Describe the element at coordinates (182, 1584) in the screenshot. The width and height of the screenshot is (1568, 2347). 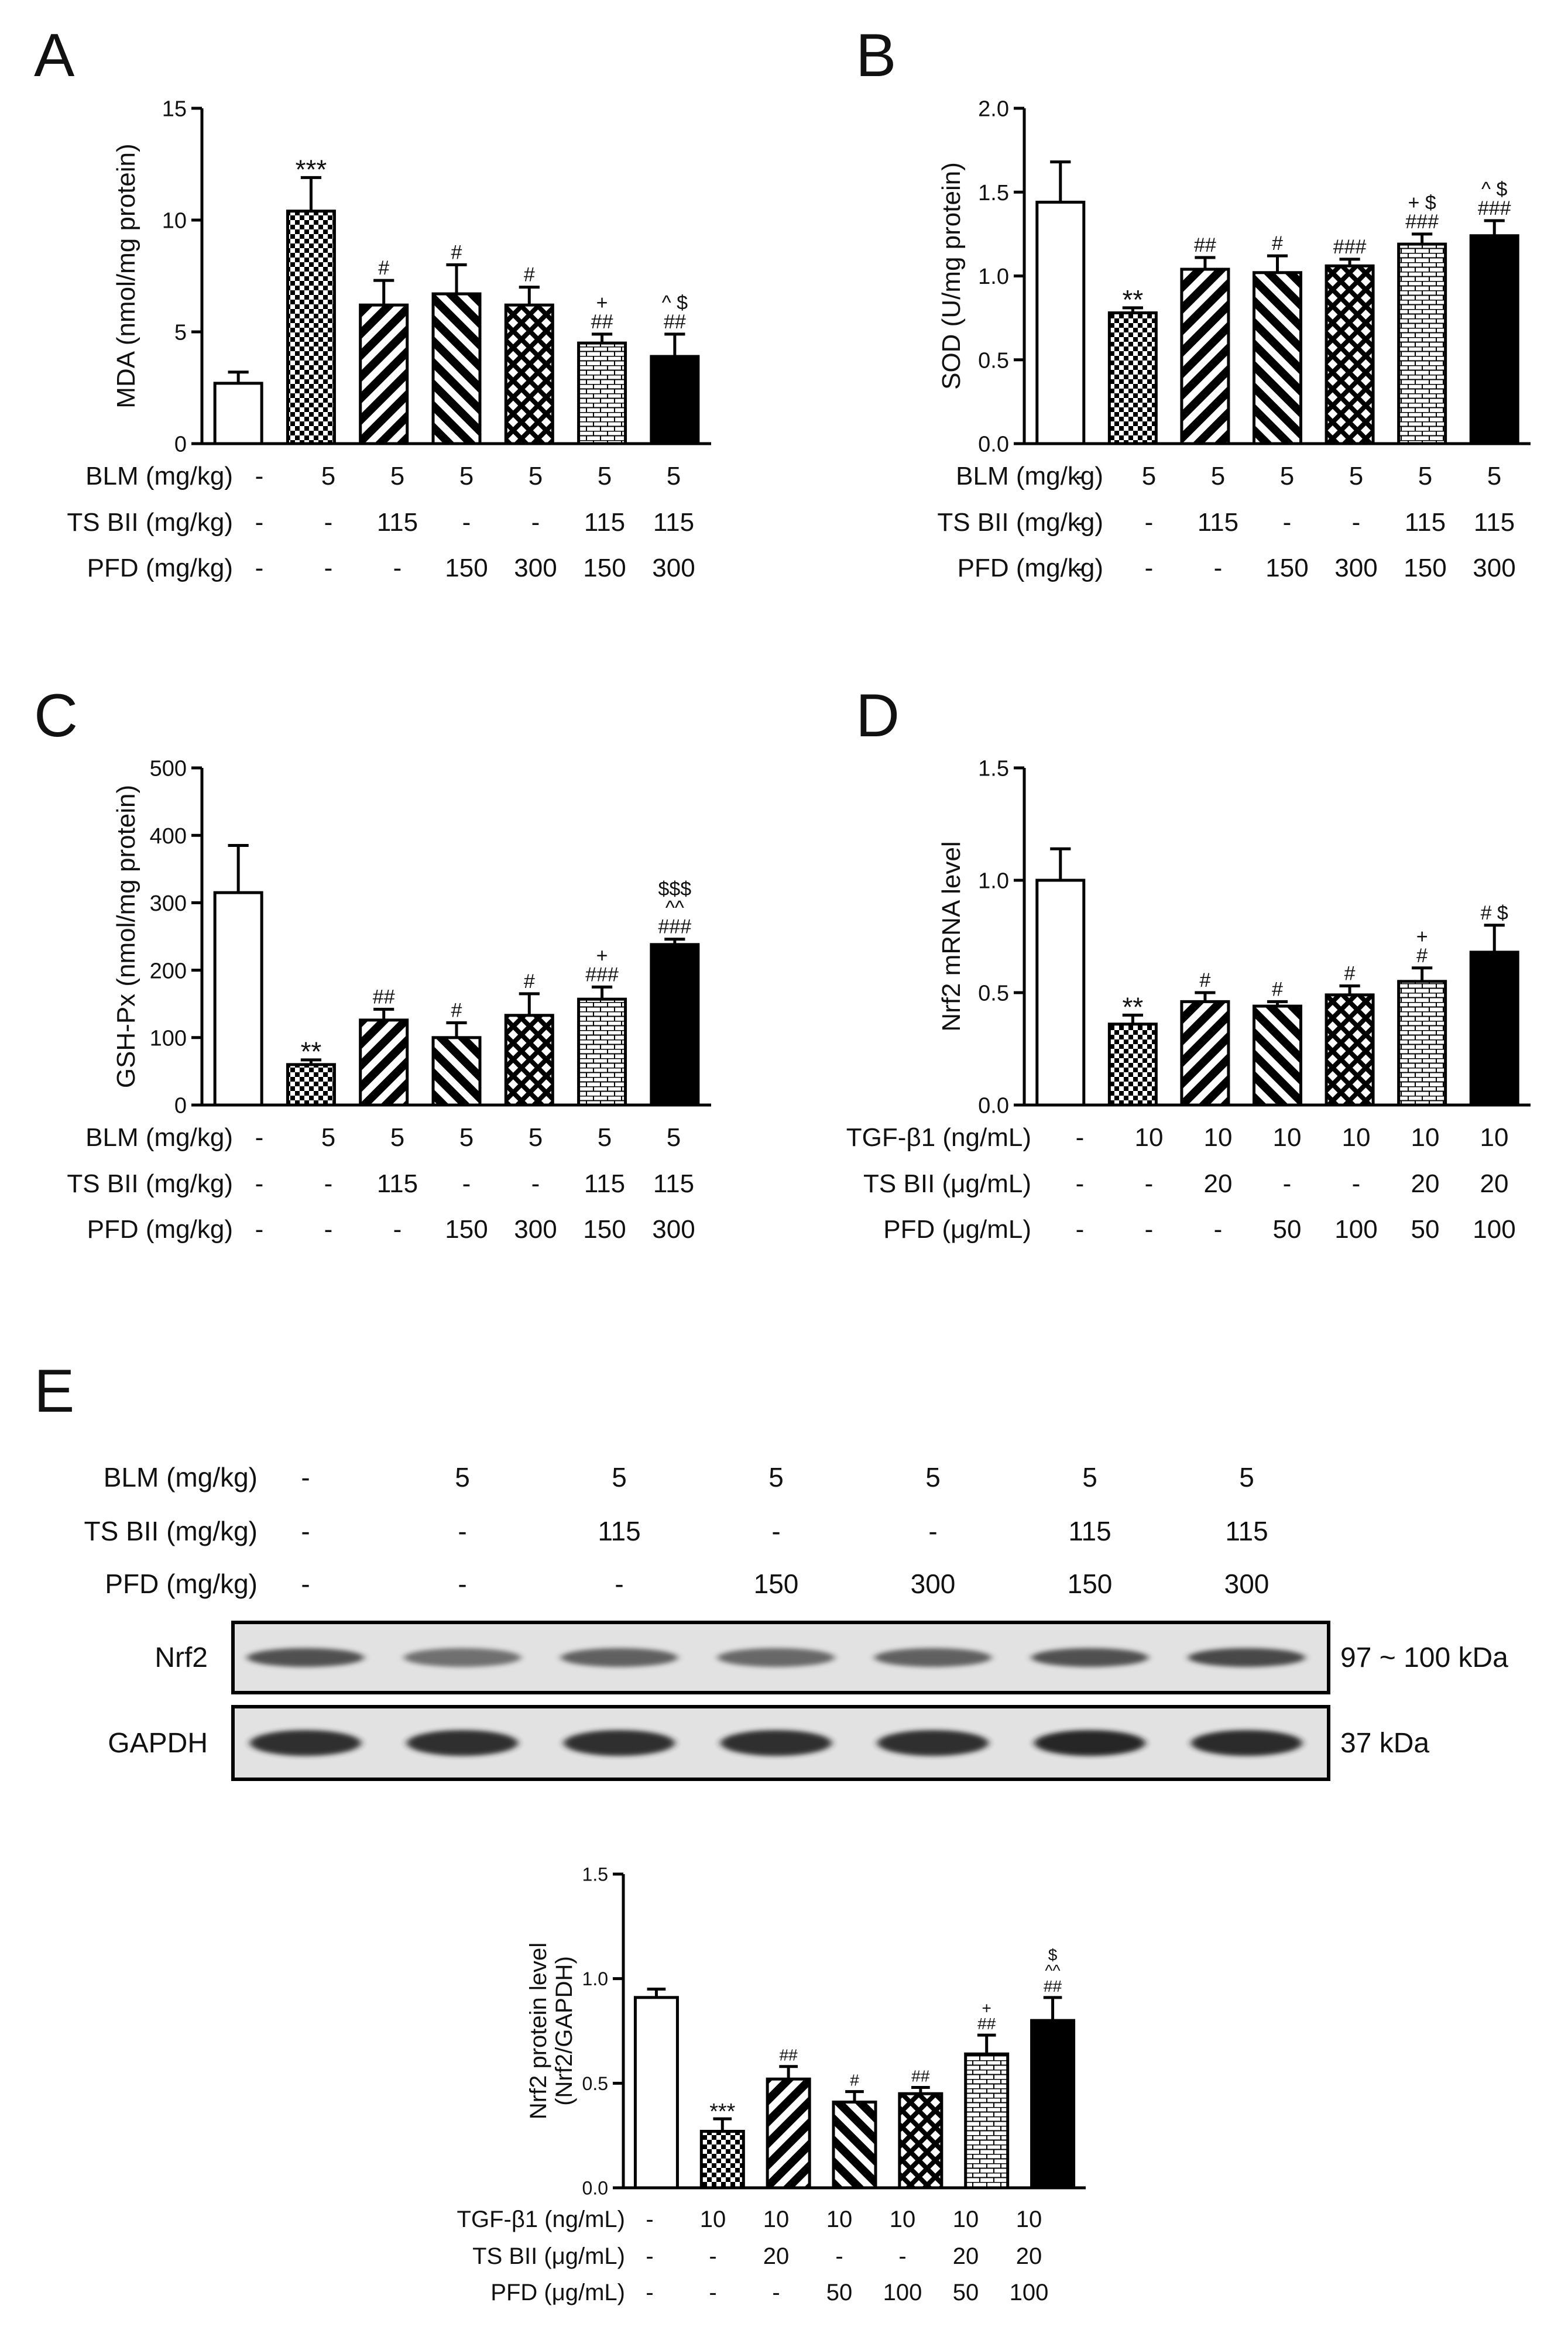
I see `blot-row-label: PFD (mg/kg)` at that location.